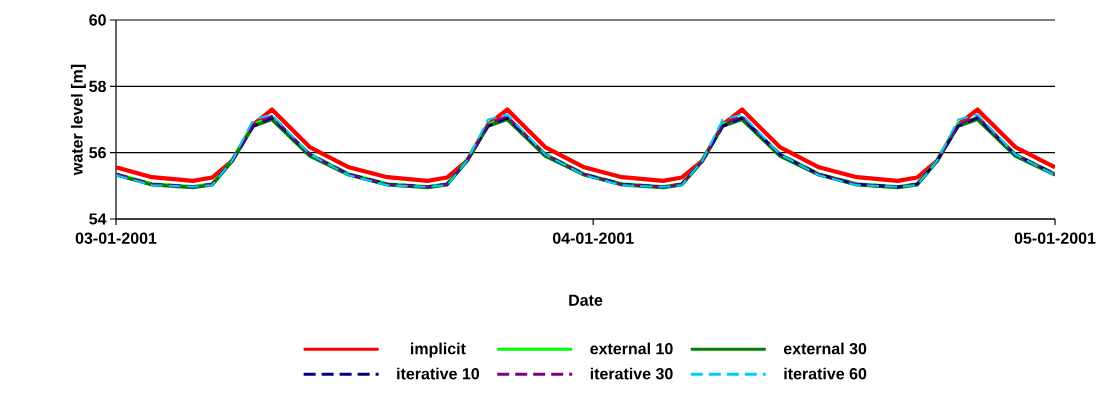  What do you see at coordinates (438, 373) in the screenshot?
I see `legend-label: iterative 10` at bounding box center [438, 373].